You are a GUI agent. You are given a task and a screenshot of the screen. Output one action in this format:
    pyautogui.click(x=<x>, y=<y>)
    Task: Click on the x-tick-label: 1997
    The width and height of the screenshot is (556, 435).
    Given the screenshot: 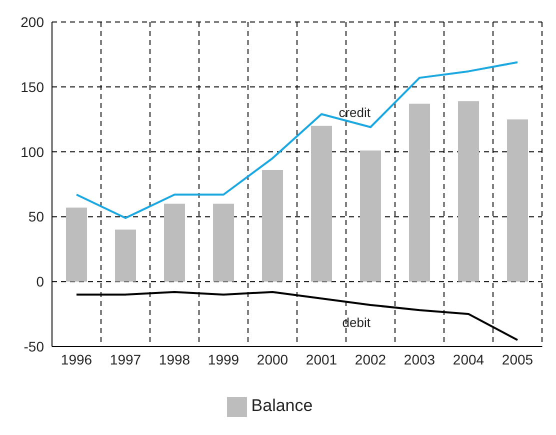 What is the action you would take?
    pyautogui.click(x=126, y=359)
    